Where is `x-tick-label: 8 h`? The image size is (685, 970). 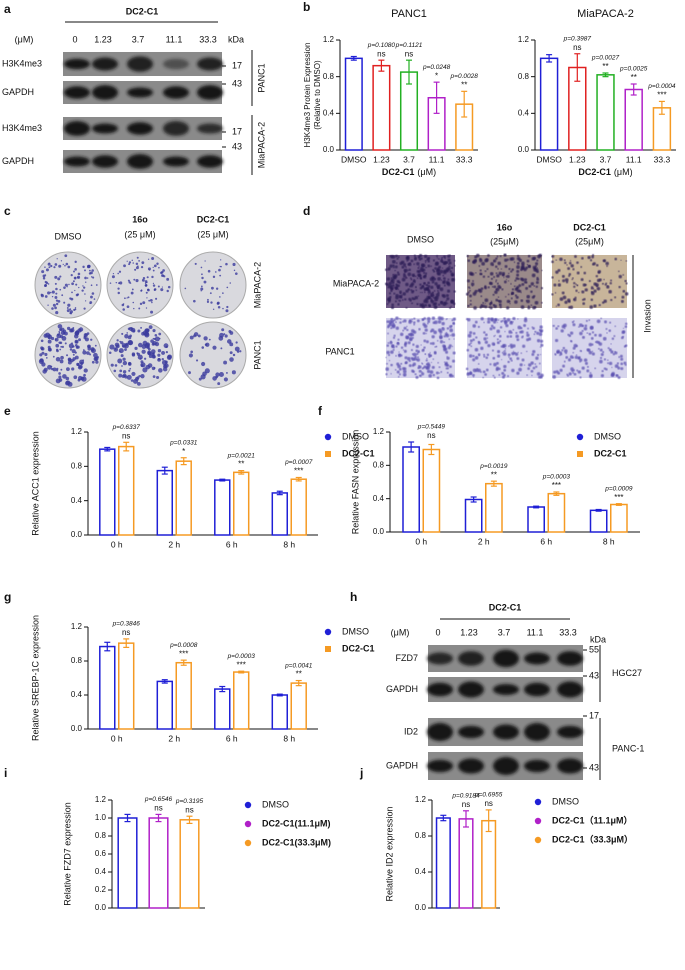
x-tick-label: 8 h is located at coordinates (609, 541).